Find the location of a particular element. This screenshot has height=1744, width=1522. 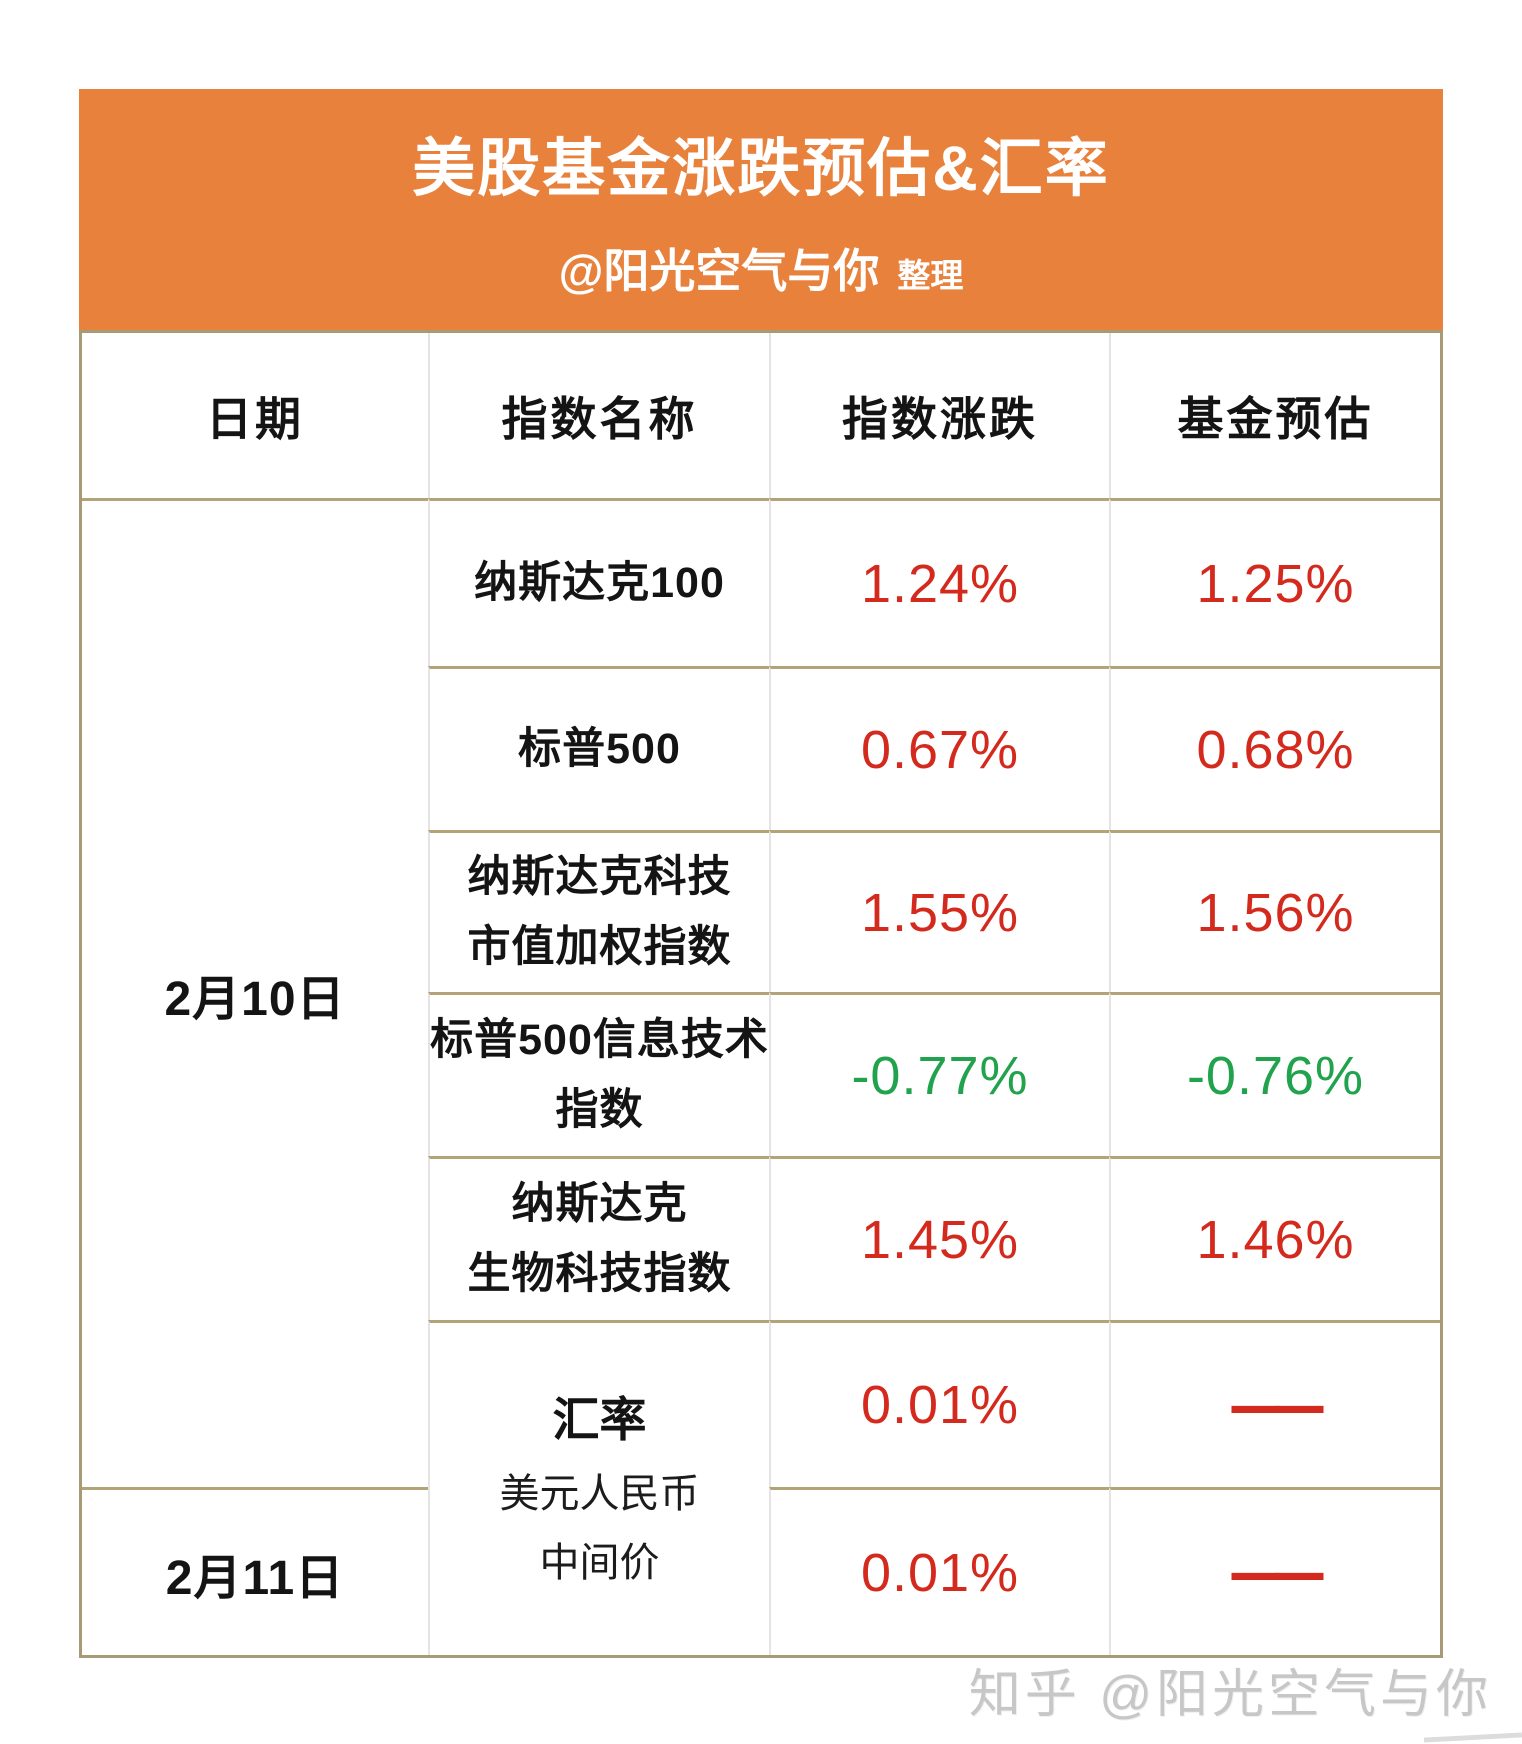

fund-estimate-value: 1.25% is located at coordinates (1274, 582).